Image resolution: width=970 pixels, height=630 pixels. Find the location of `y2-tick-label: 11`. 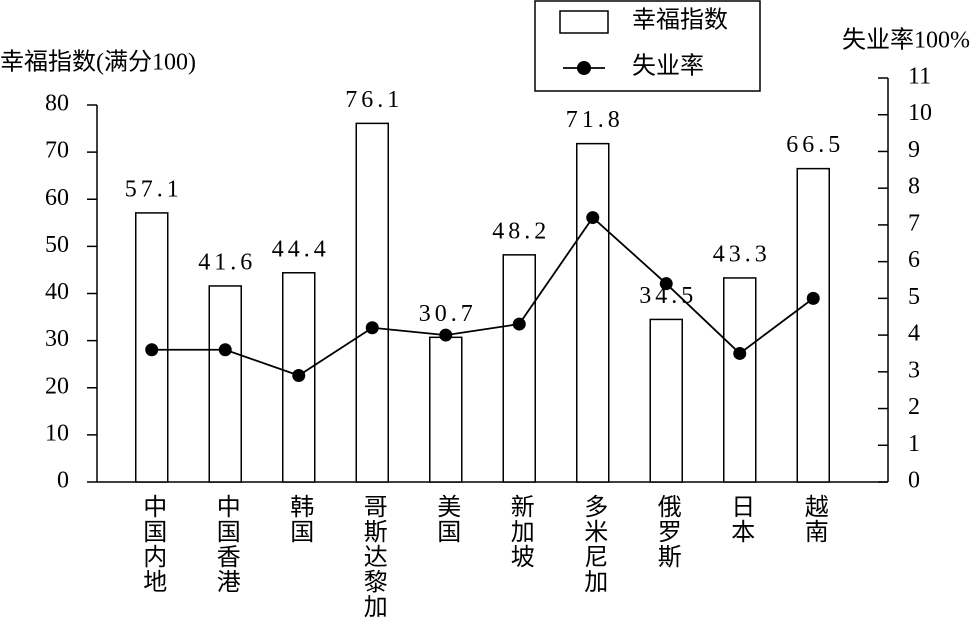

y2-tick-label: 11 is located at coordinates (919, 77).